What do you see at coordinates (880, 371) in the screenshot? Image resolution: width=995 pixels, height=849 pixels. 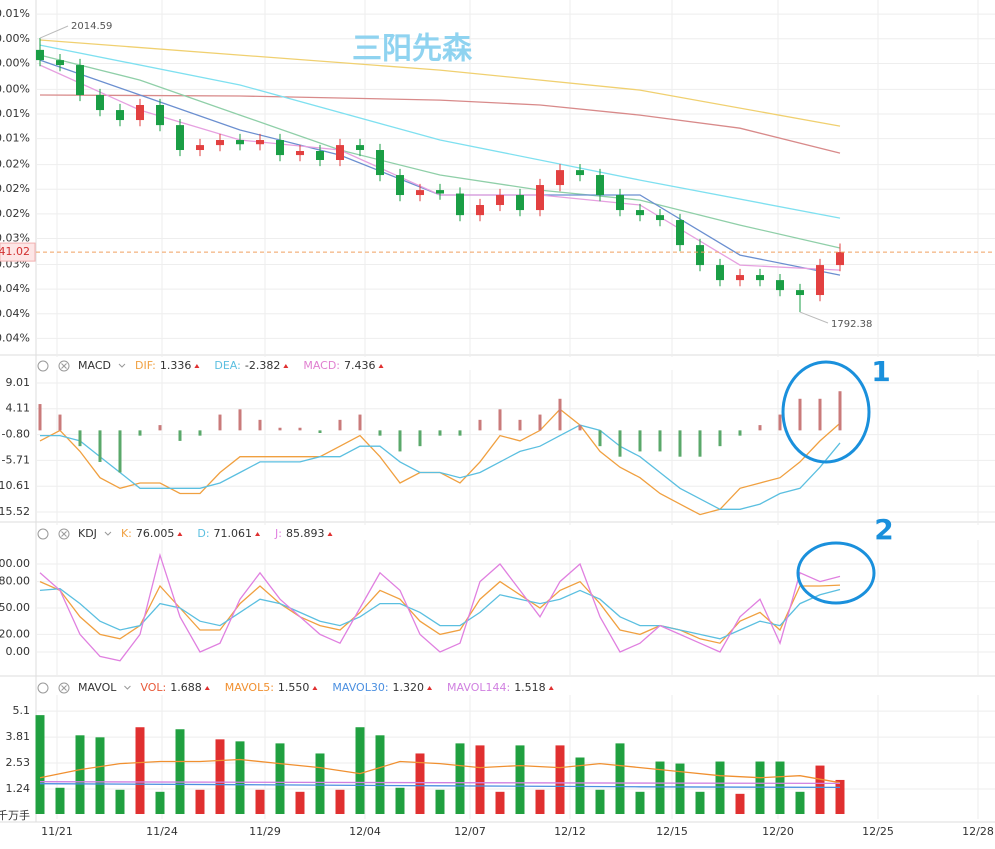 I see `annotation: 1` at bounding box center [880, 371].